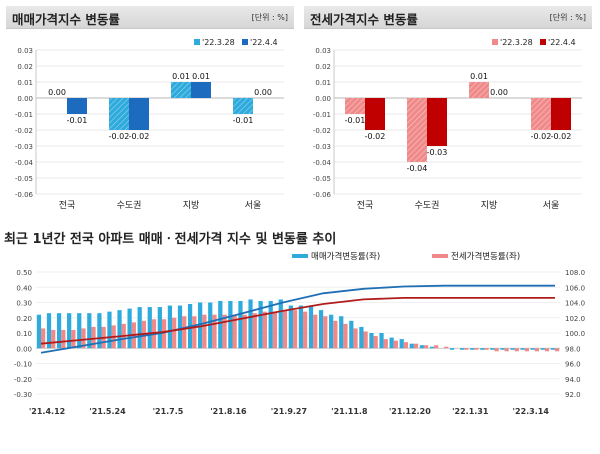 The height and width of the screenshot is (454, 600). Describe the element at coordinates (263, 92) in the screenshot. I see `data-label: 0.00` at that location.